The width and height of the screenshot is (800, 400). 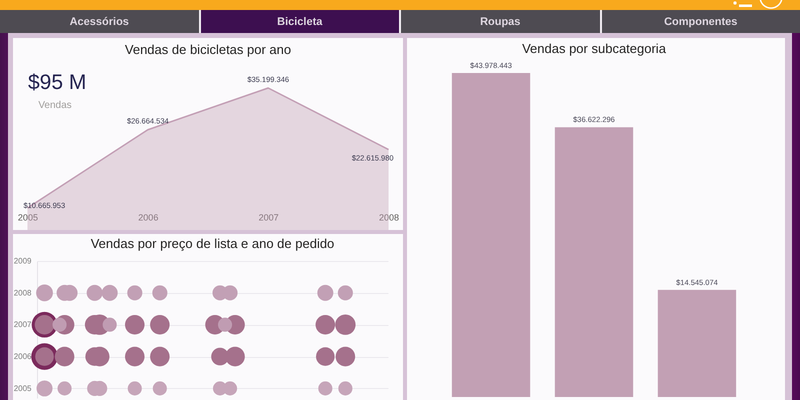 What do you see at coordinates (23, 261) in the screenshot?
I see `y-tick-label: 2009` at bounding box center [23, 261].